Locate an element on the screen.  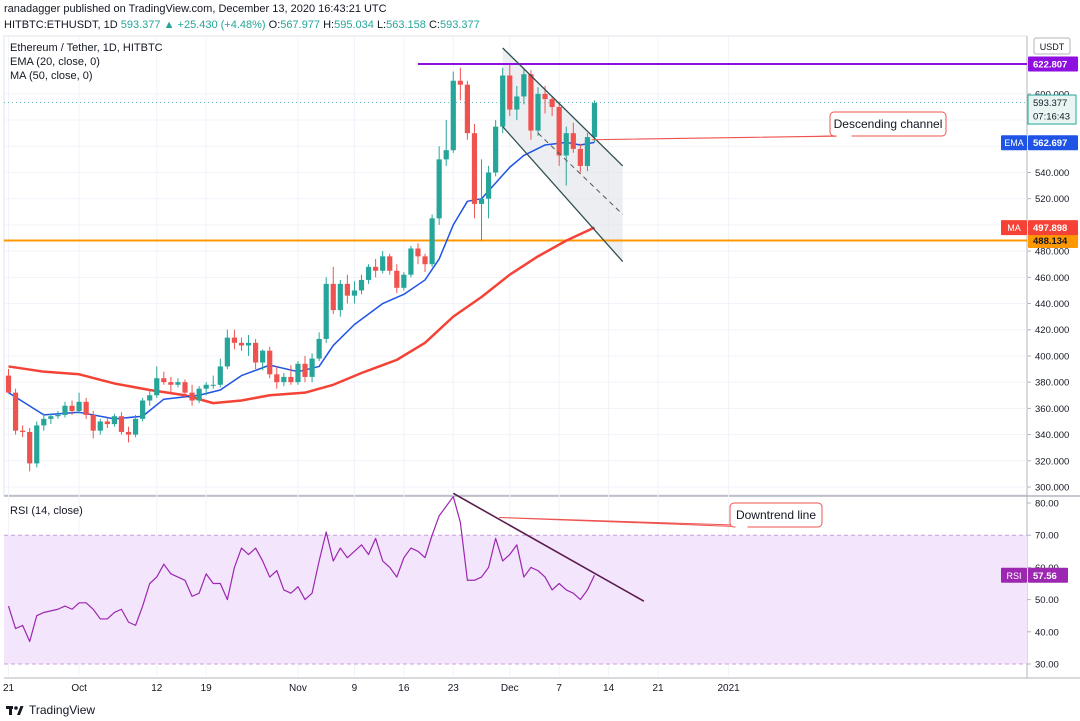
ema-tag-bg is located at coordinates (1053, 143).